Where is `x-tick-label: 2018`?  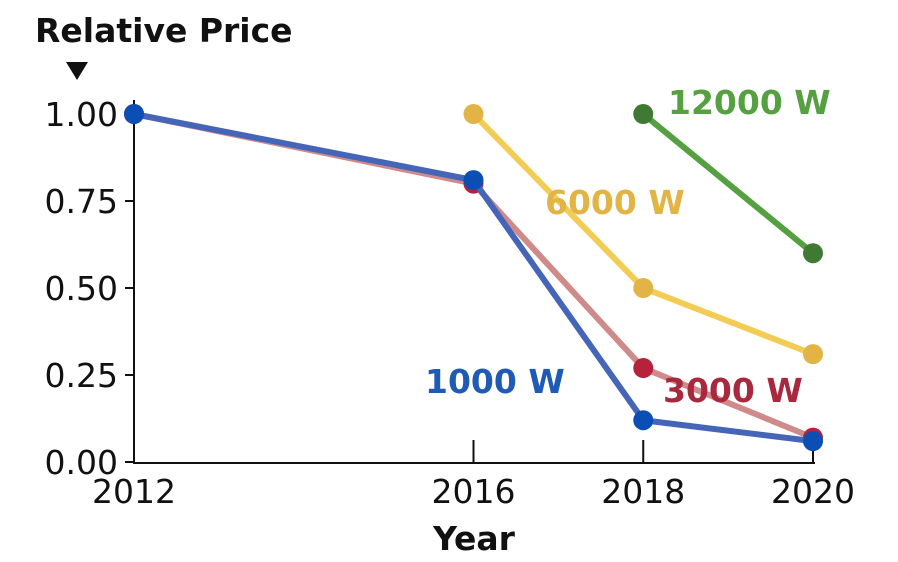
x-tick-label: 2018 is located at coordinates (643, 491).